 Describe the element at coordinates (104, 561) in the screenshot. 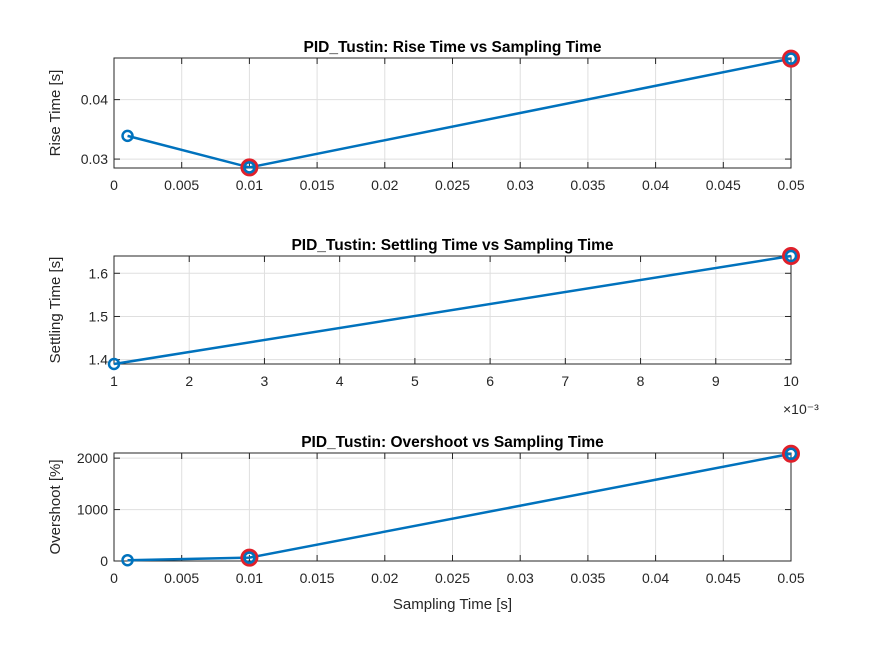

I see `y-tick-label: 0` at that location.